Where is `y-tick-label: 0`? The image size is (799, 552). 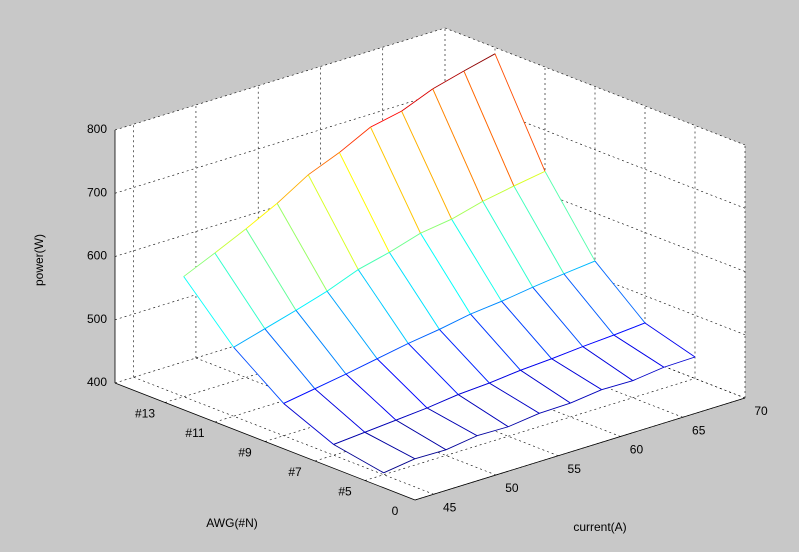
y-tick-label: 0 is located at coordinates (395, 511).